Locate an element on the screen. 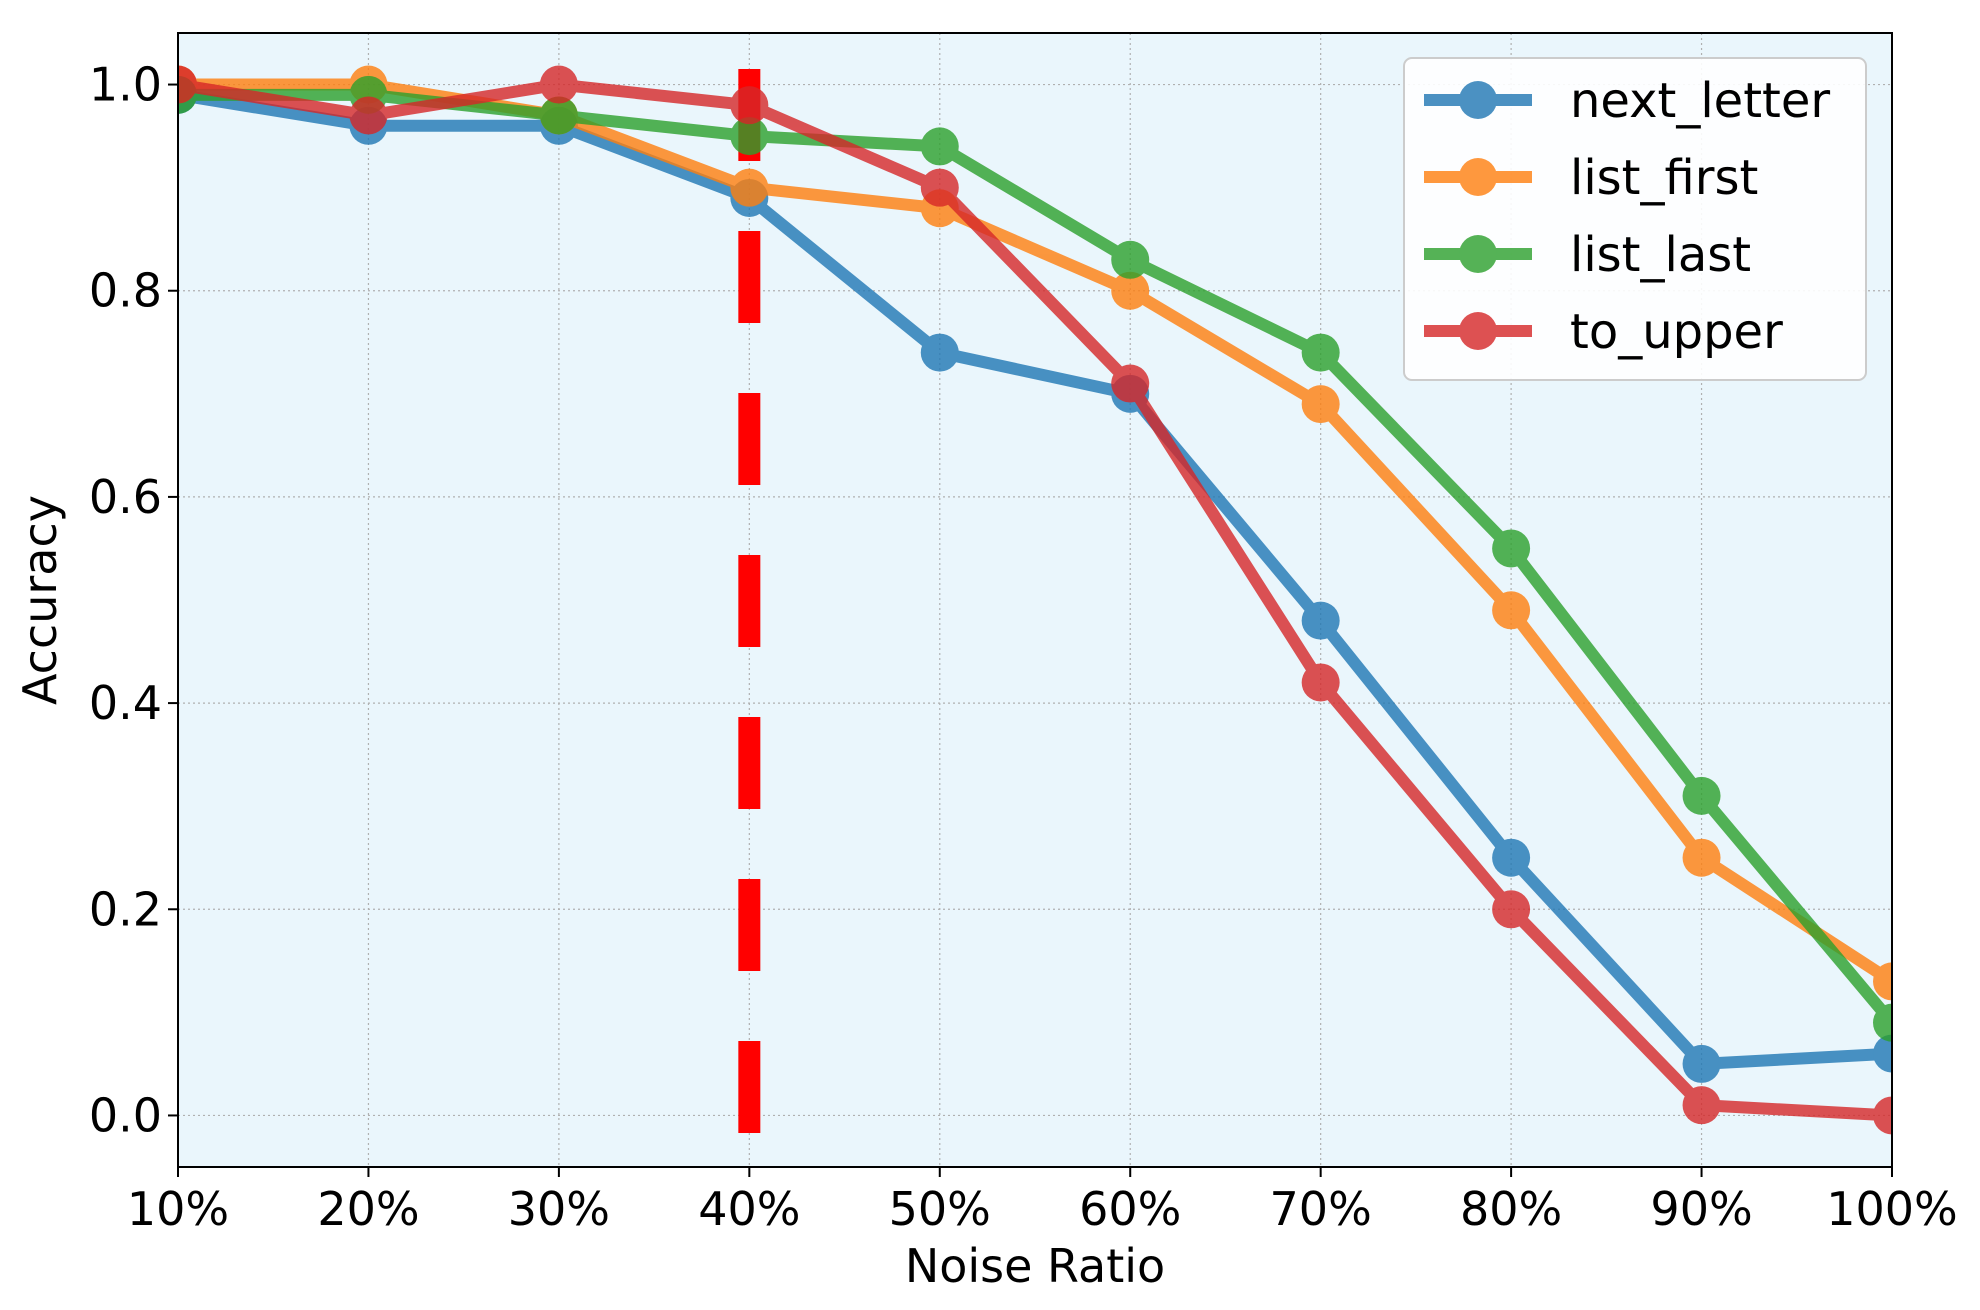 This screenshot has height=1310, width=1980. x-tick-label: 30% is located at coordinates (559, 1209).